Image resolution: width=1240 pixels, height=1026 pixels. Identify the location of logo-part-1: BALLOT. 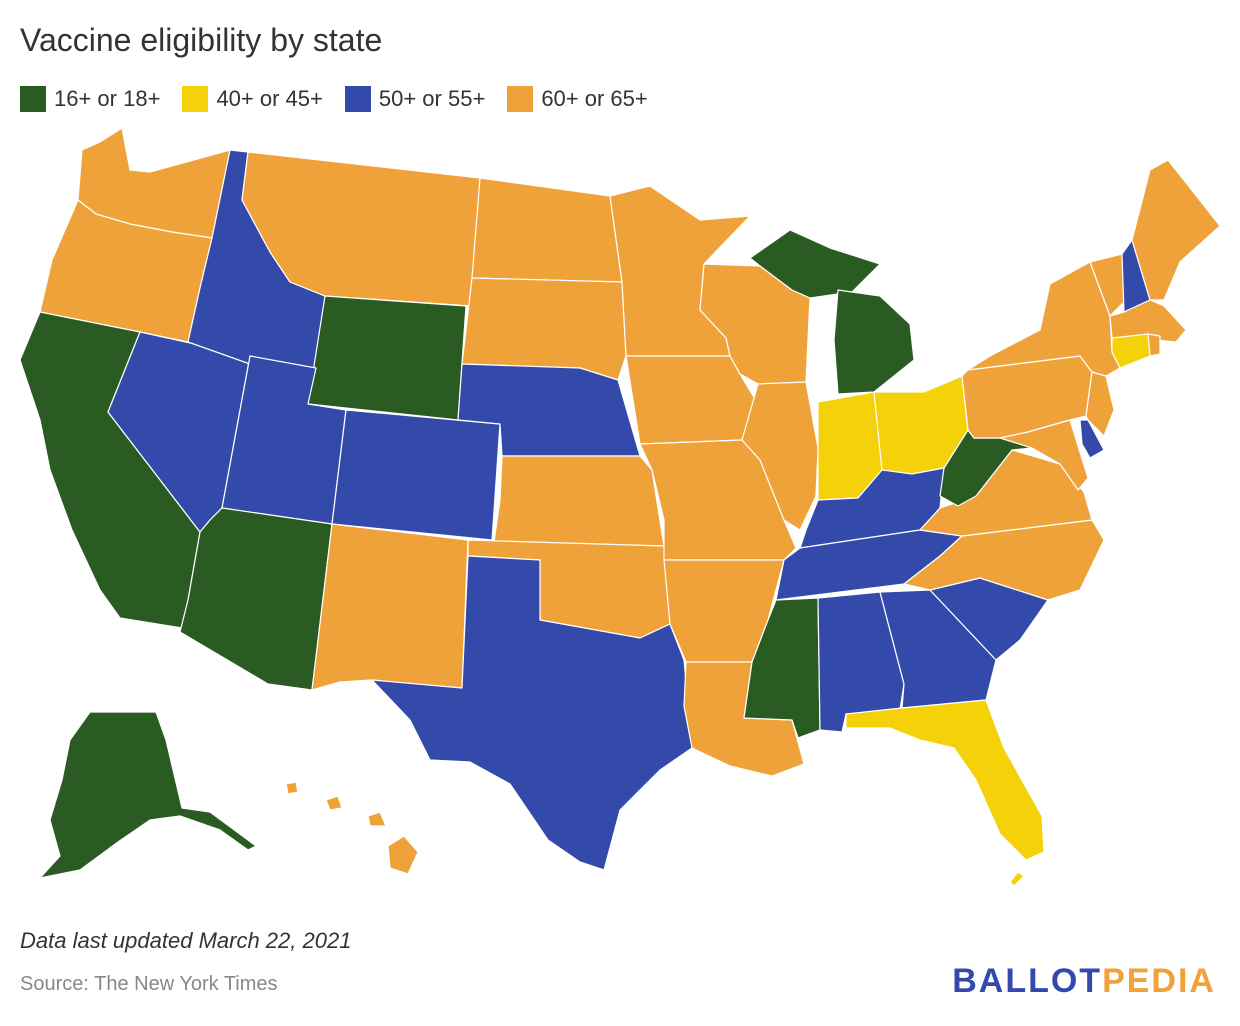
(1027, 981).